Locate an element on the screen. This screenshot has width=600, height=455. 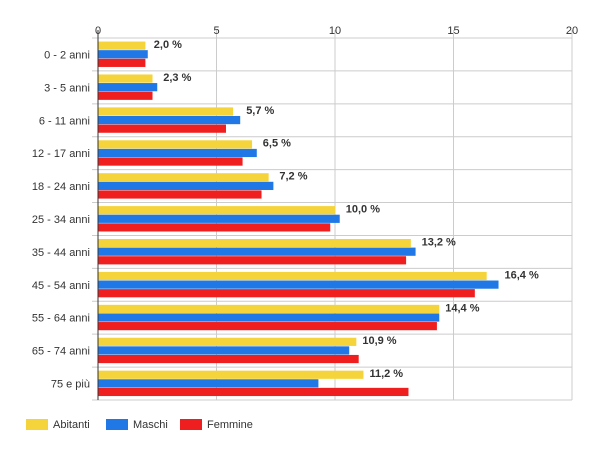
legend-label-abitanti: Abitanti is located at coordinates (71, 425).